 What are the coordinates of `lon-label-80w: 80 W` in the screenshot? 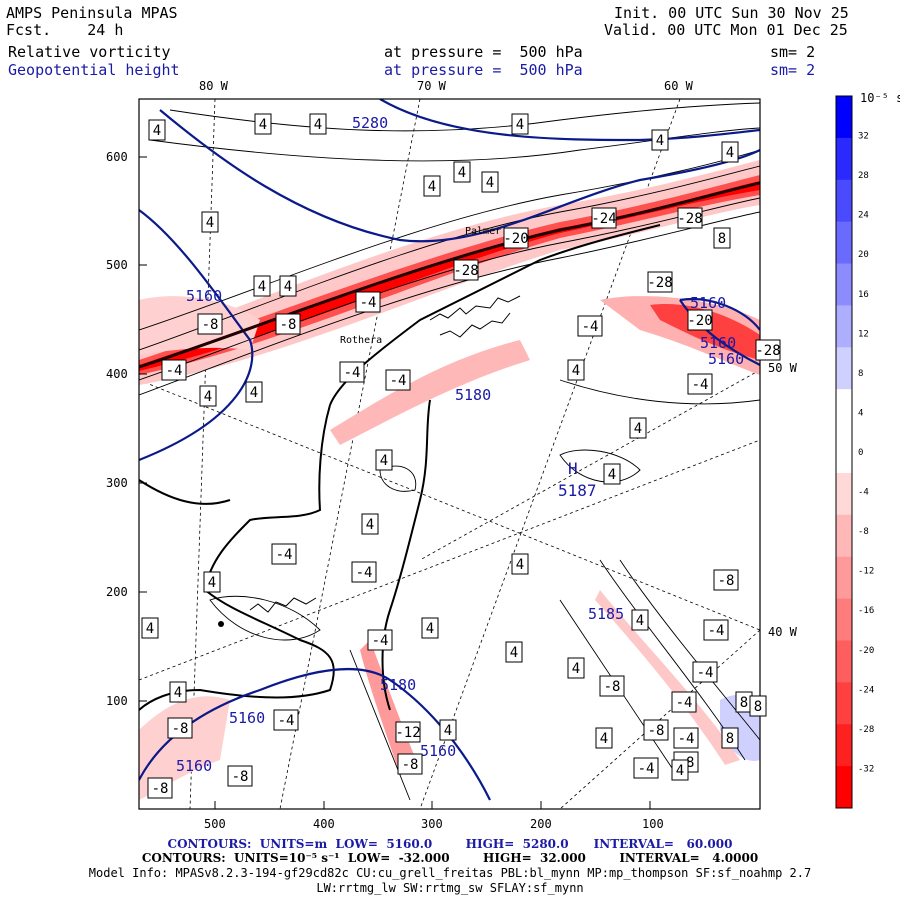 It's located at (214, 86).